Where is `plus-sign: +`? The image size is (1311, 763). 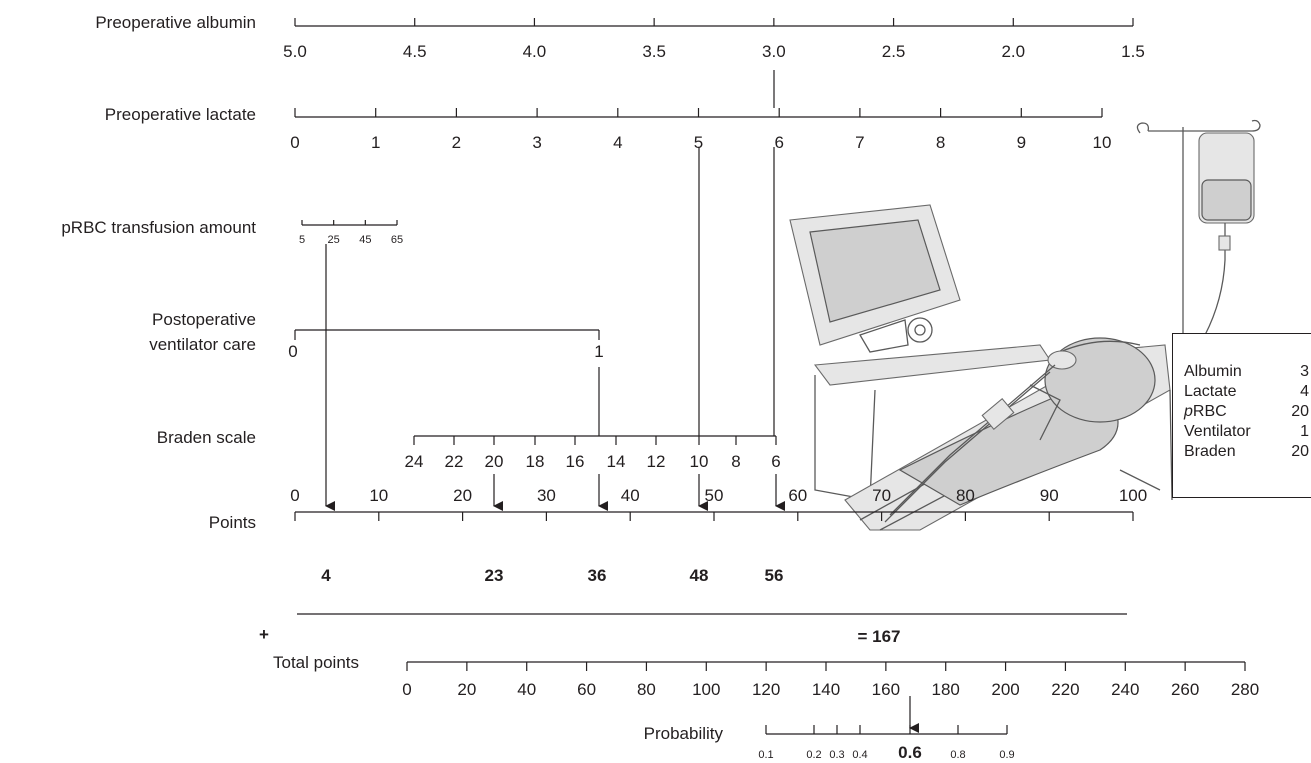 plus-sign: + is located at coordinates (264, 634).